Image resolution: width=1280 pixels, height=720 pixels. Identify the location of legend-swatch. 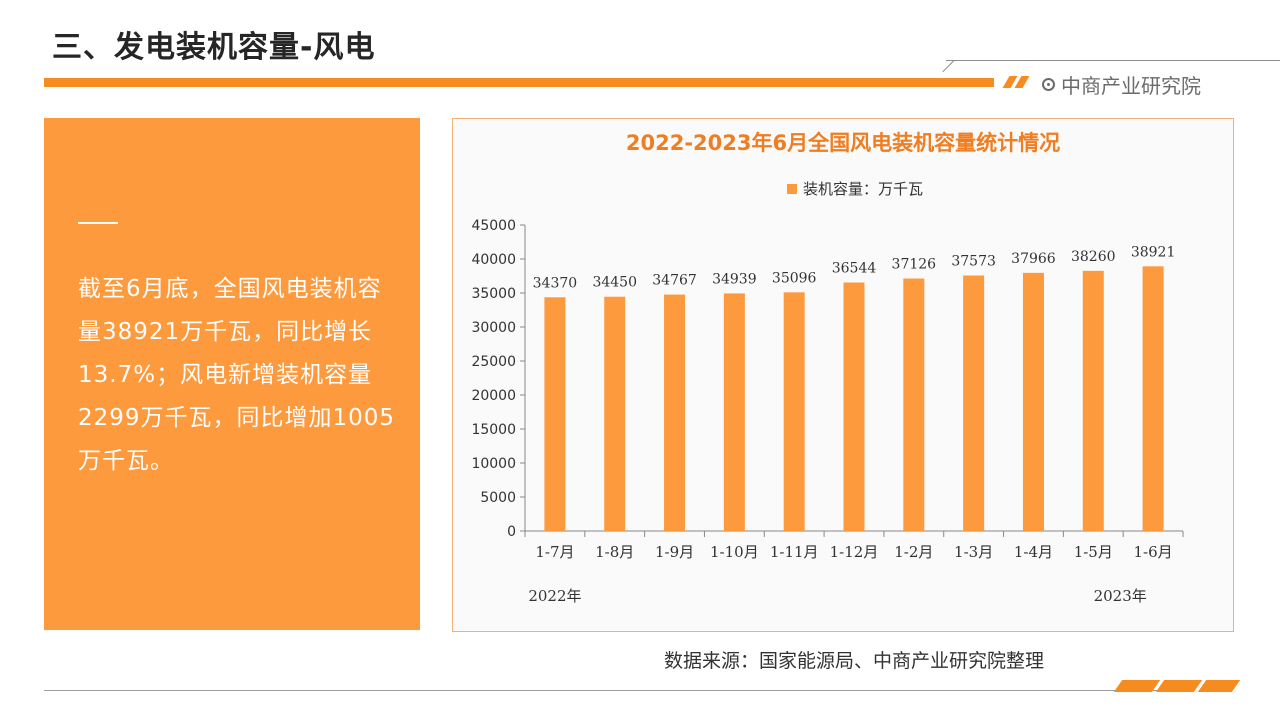
(792, 189).